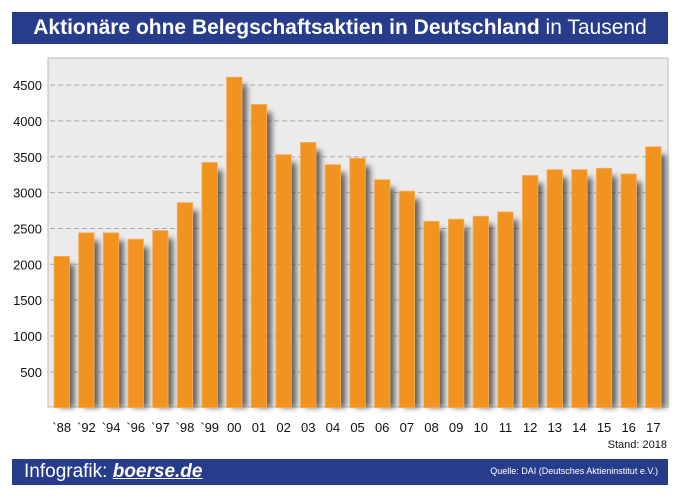  What do you see at coordinates (506, 427) in the screenshot?
I see `x-tick-label: 11` at bounding box center [506, 427].